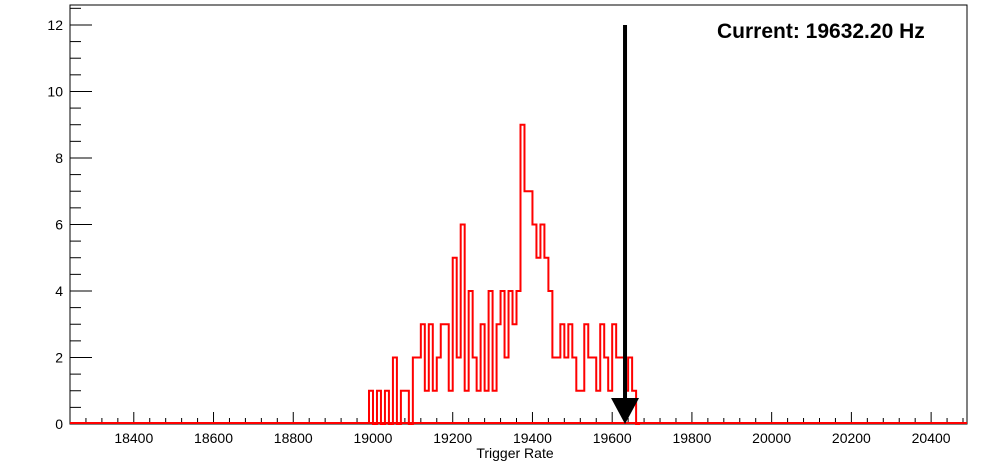  What do you see at coordinates (851, 438) in the screenshot?
I see `x-tick-label: 20200` at bounding box center [851, 438].